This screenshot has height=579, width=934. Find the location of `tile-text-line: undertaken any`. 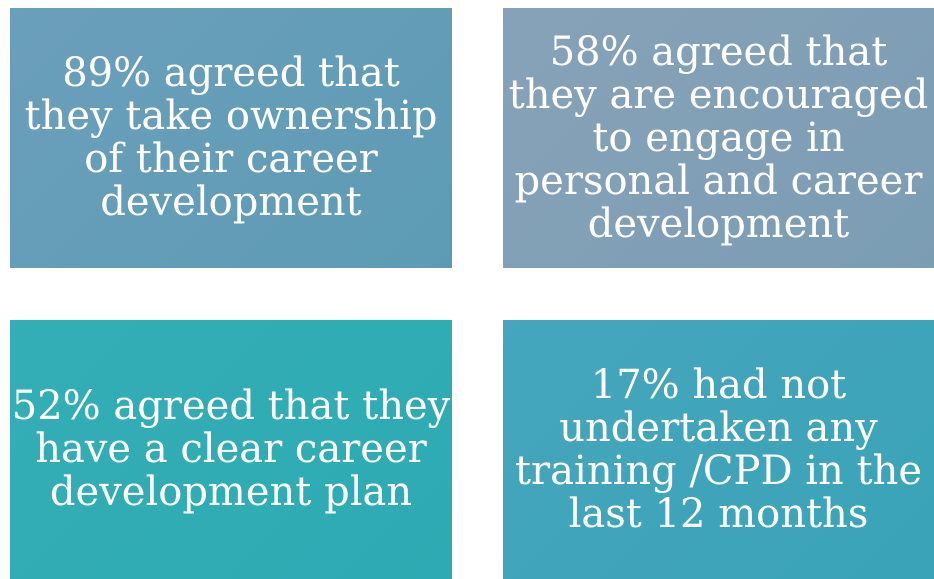

tile-text-line: undertaken any is located at coordinates (718, 427).